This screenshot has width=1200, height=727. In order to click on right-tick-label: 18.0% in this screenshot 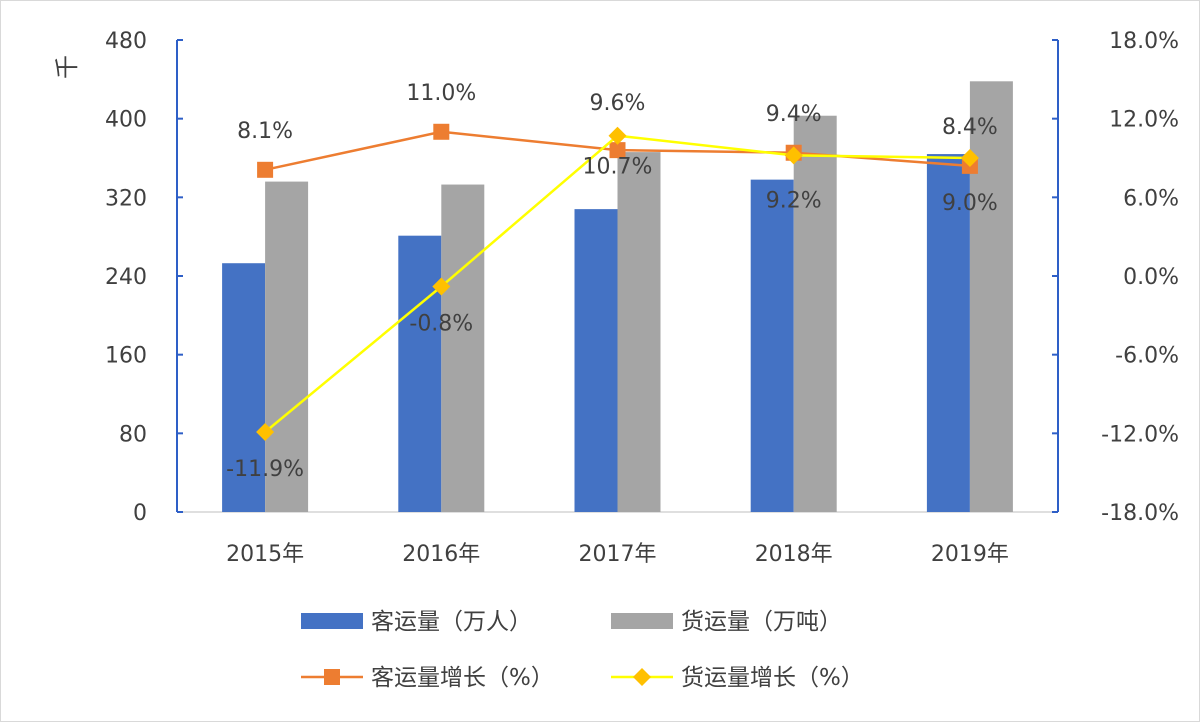, I will do `click(1144, 41)`.